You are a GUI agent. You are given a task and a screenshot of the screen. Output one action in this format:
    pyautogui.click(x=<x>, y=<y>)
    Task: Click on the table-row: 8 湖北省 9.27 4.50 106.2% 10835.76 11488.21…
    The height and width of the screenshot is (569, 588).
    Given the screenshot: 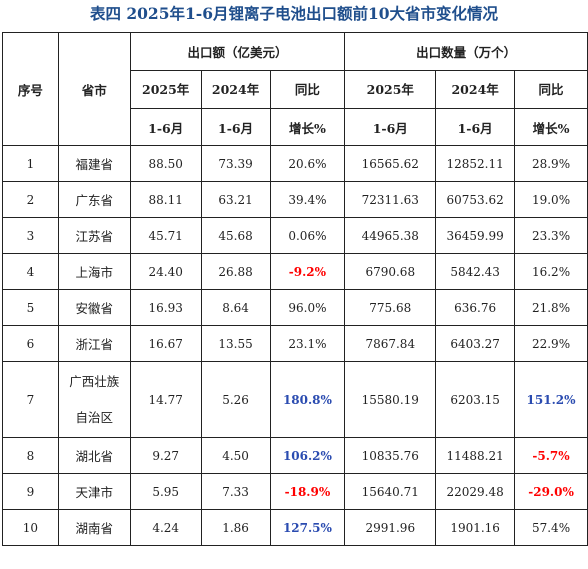 What is the action you would take?
    pyautogui.click(x=295, y=455)
    